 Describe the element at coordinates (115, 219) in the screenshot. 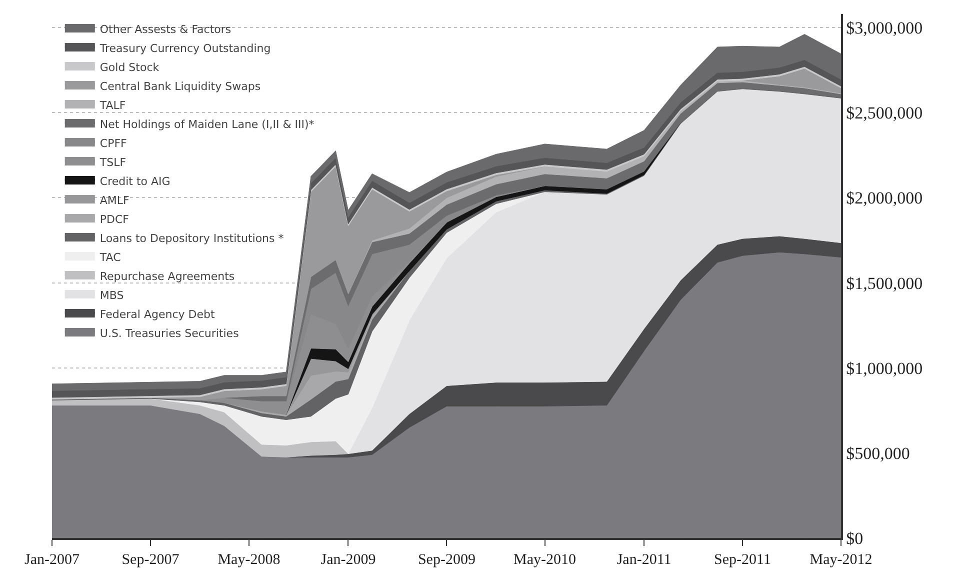

I see `legend-label: PDCF` at that location.